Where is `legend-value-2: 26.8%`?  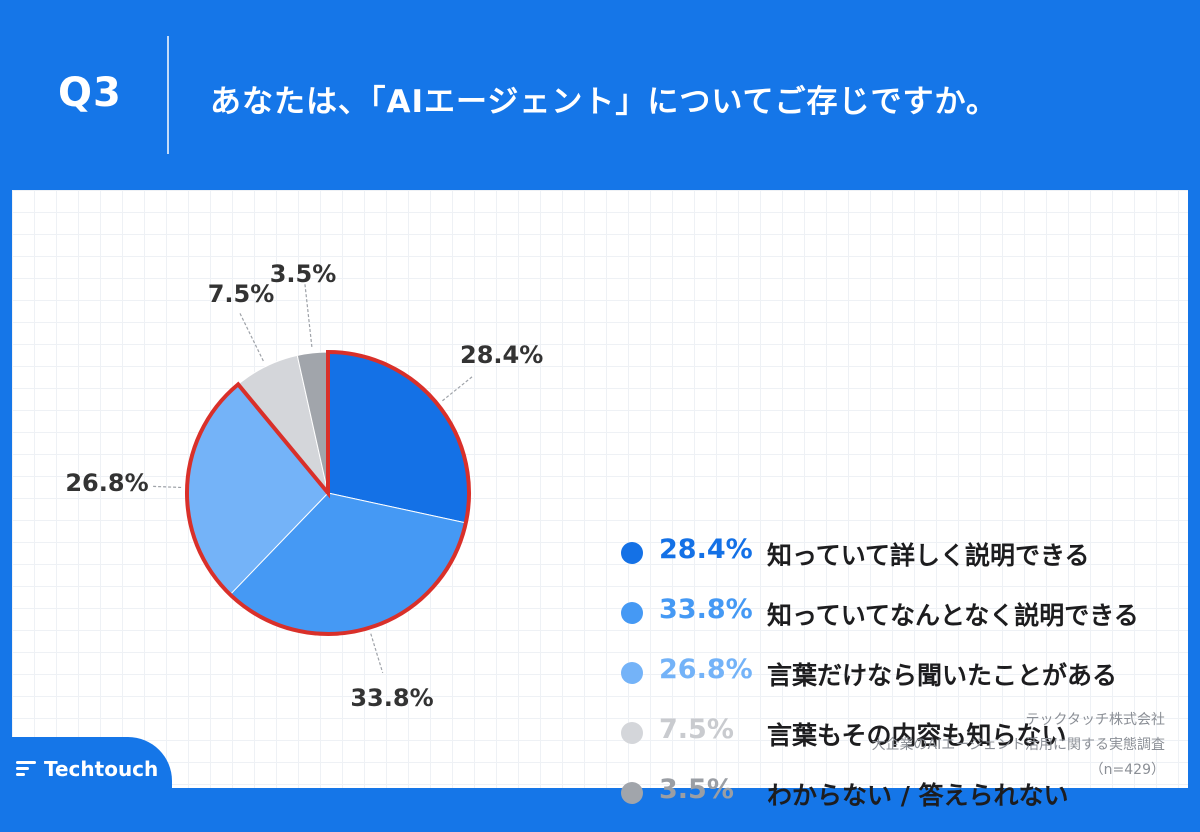
legend-value-2: 26.8% is located at coordinates (706, 669).